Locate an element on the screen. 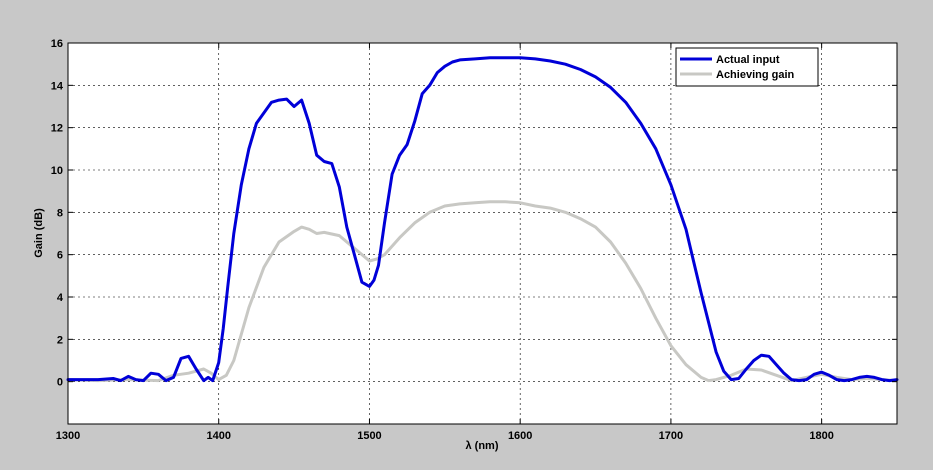  y-tick-label: 8 is located at coordinates (60, 213).